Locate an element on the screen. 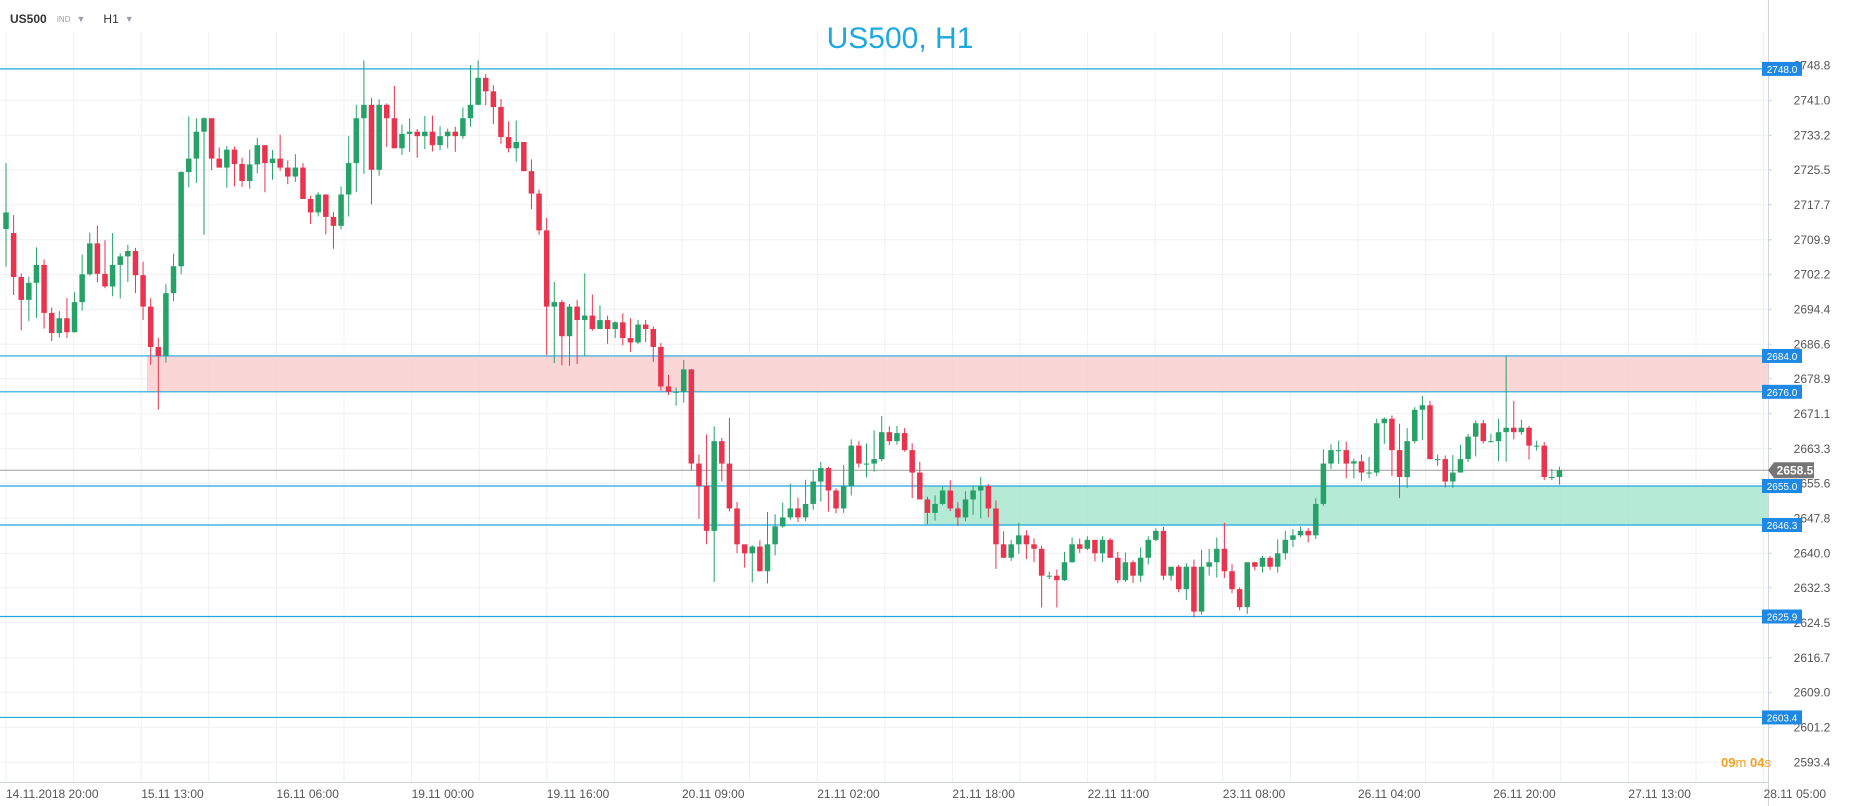 This screenshot has width=1866, height=806. symbol-selector: US500 is located at coordinates (28, 19).